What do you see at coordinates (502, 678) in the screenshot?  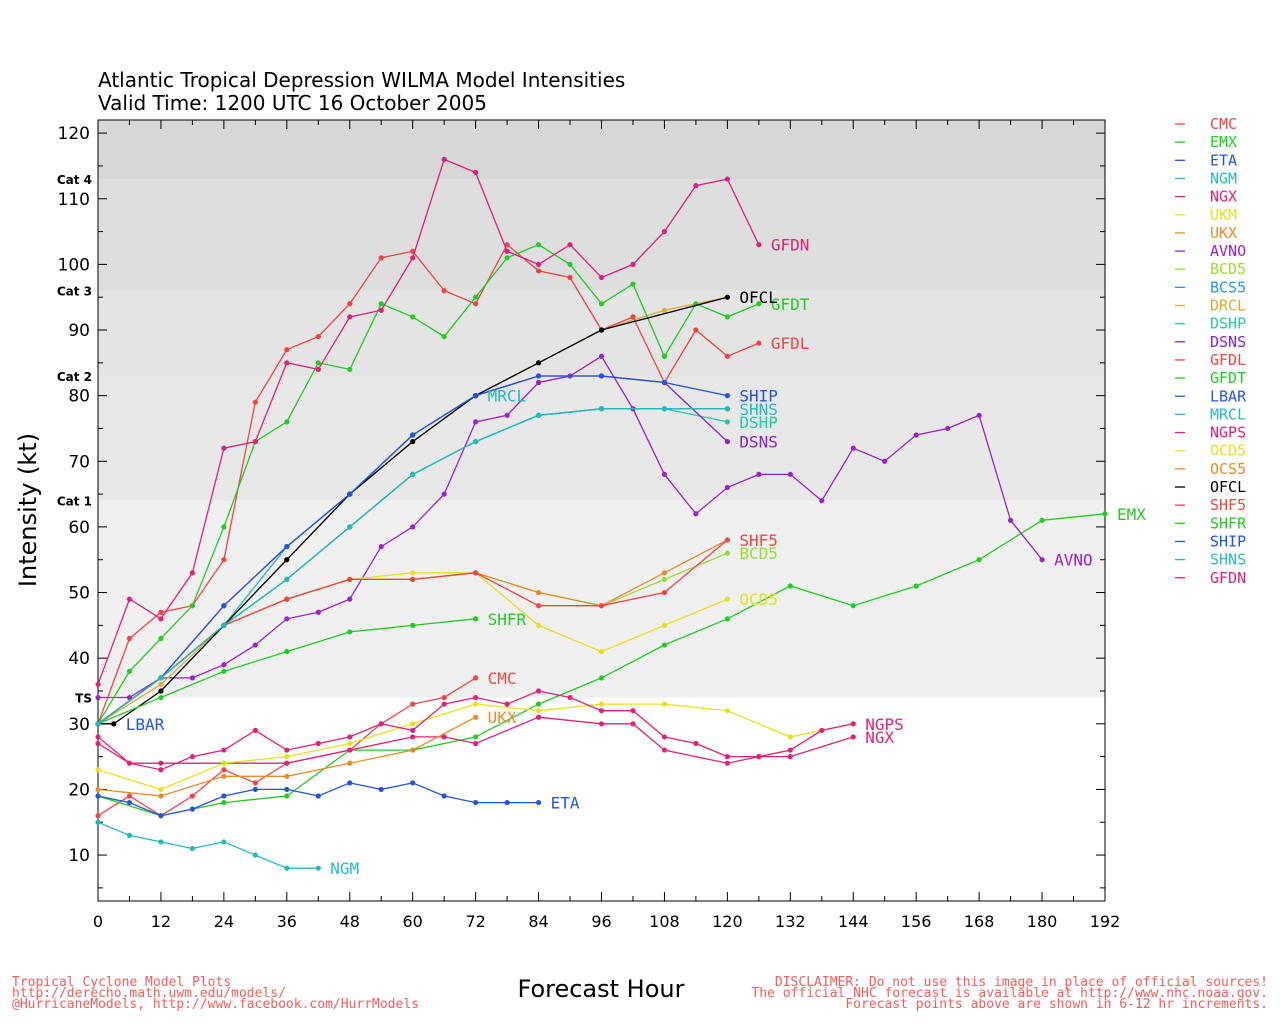 I see `series-end-label: CMC` at bounding box center [502, 678].